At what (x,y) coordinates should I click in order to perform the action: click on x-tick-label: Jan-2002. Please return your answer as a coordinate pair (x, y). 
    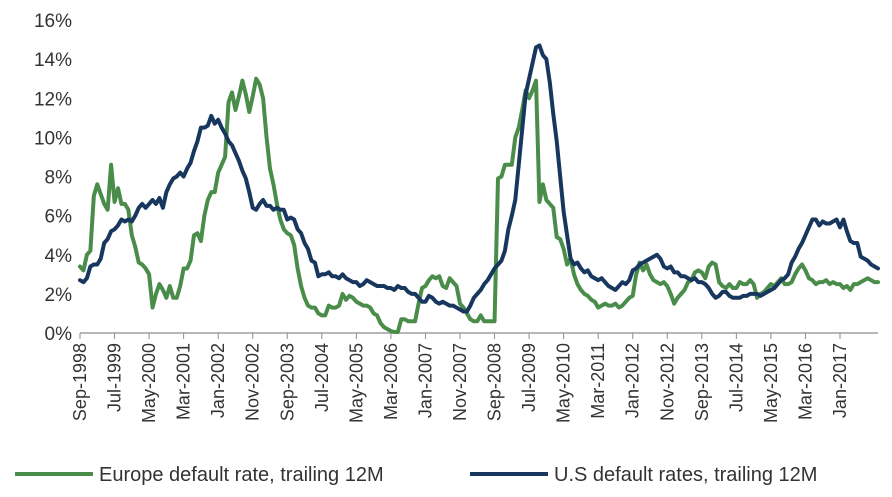
    Looking at the image, I should click on (218, 380).